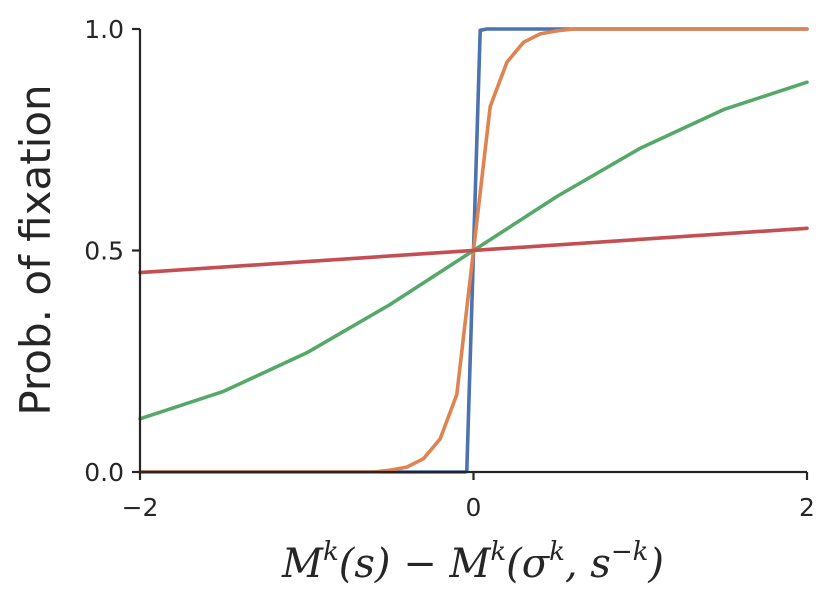  Describe the element at coordinates (807, 507) in the screenshot. I see `x-tick-label: 2` at that location.